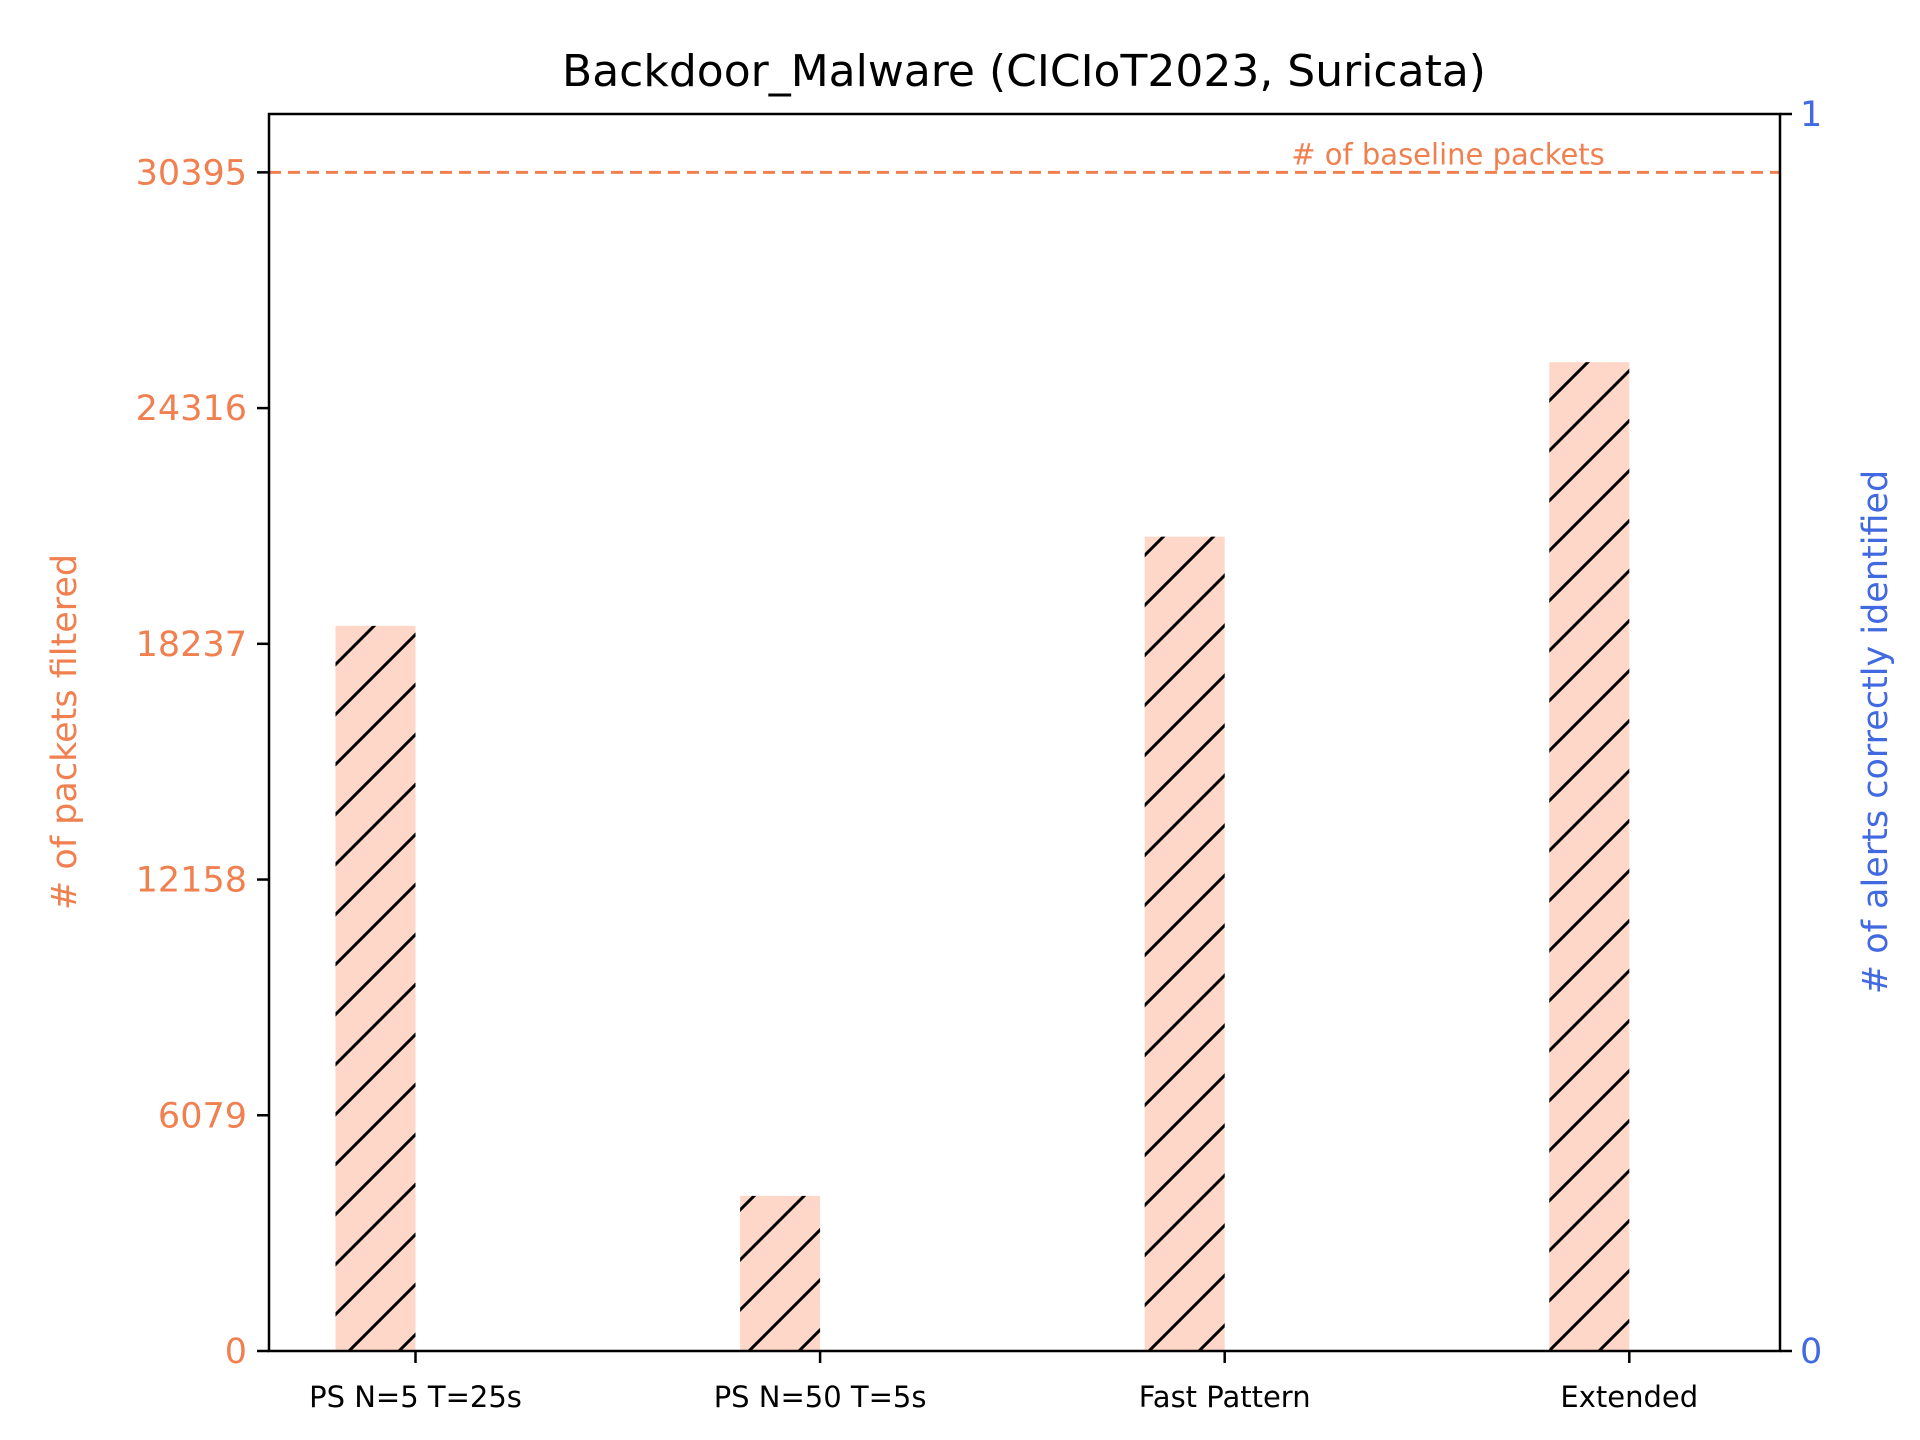 The height and width of the screenshot is (1440, 1920). What do you see at coordinates (1876, 732) in the screenshot?
I see `y2-axis-label: # of alerts correctly identified` at bounding box center [1876, 732].